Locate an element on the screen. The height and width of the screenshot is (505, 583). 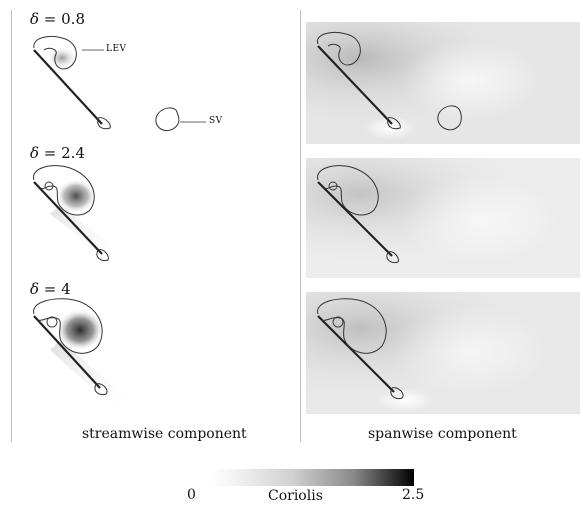
colorbar-max-label: 2.5 is located at coordinates (413, 495).